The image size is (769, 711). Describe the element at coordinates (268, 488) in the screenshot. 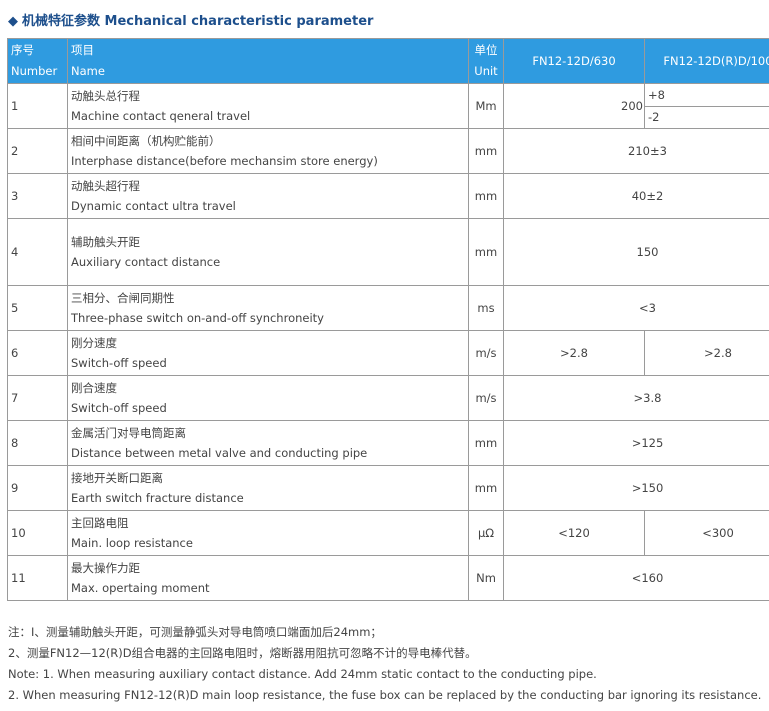

I see `row-name: 接地开关断口距离 Earth switch fracture distance` at that location.